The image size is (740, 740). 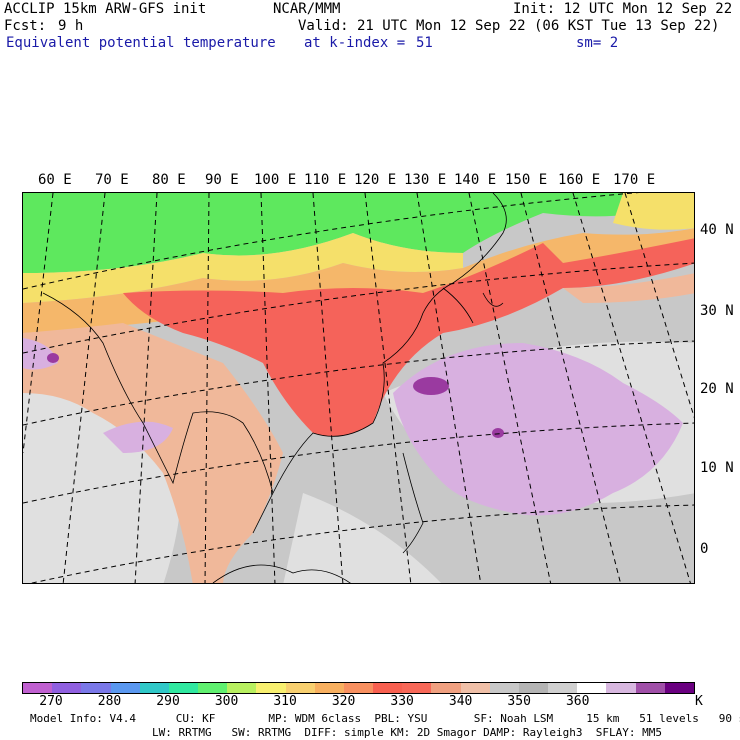 What do you see at coordinates (109, 701) in the screenshot?
I see `colorbar-tick-label: 280` at bounding box center [109, 701].